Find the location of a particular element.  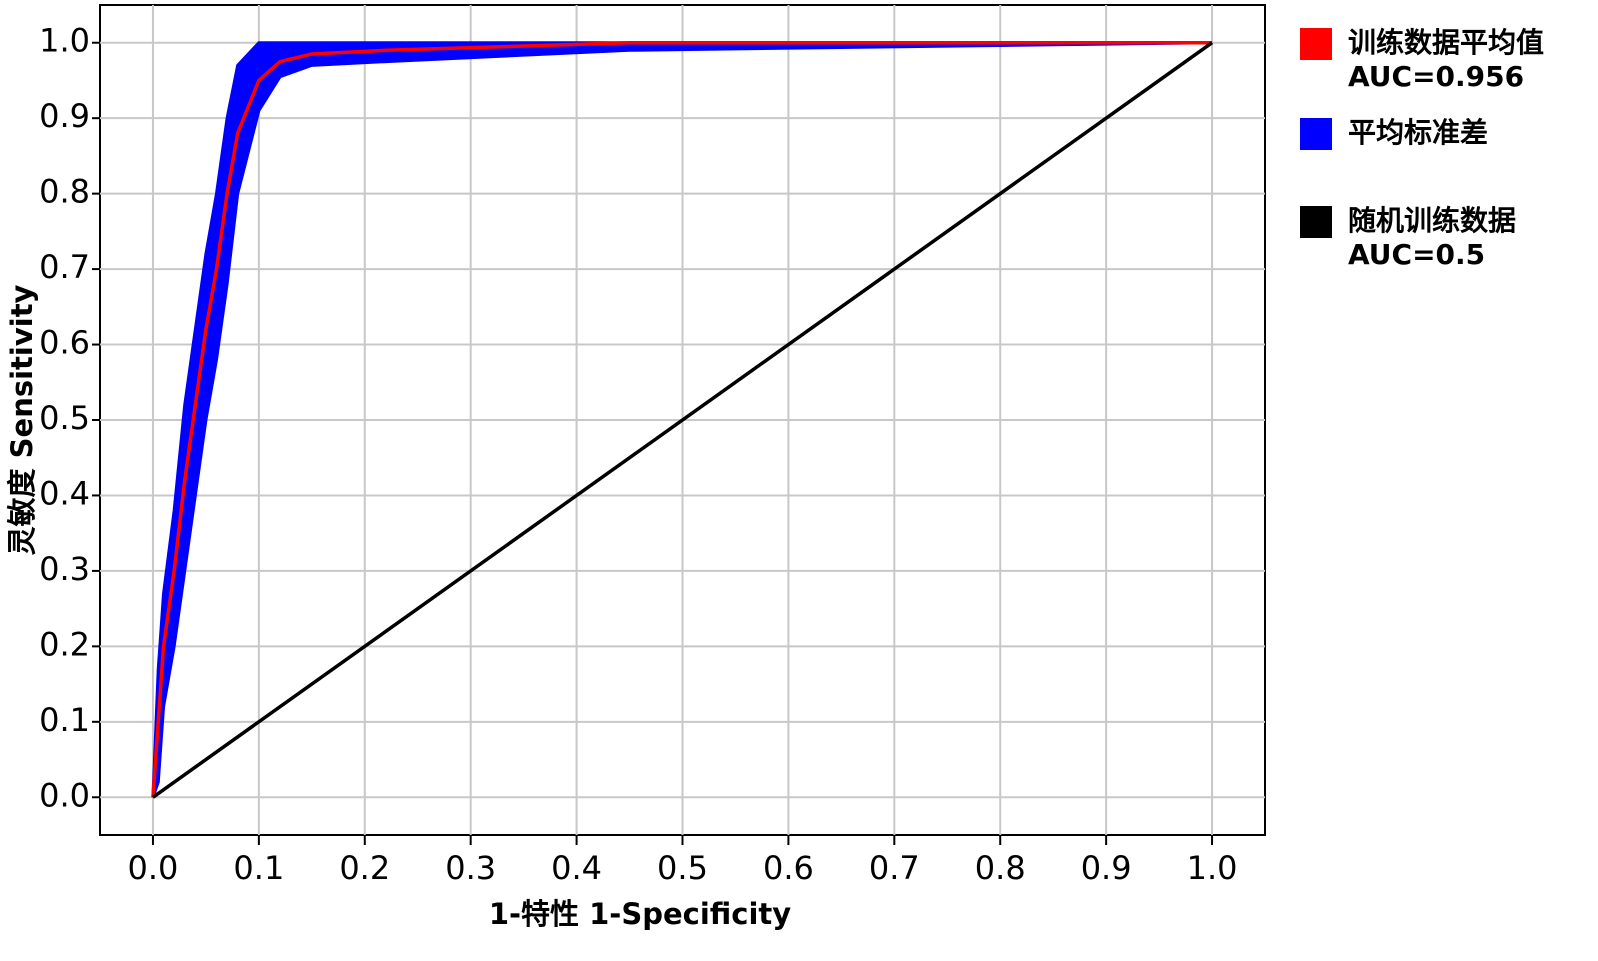

y-tick-label: 0.7 is located at coordinates (64, 267).